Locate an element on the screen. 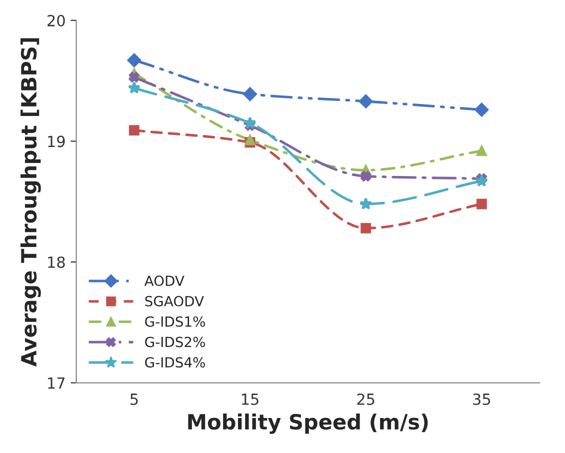 The image size is (565, 453). x-axis-title: Mobility Speed (m/s) is located at coordinates (308, 424).